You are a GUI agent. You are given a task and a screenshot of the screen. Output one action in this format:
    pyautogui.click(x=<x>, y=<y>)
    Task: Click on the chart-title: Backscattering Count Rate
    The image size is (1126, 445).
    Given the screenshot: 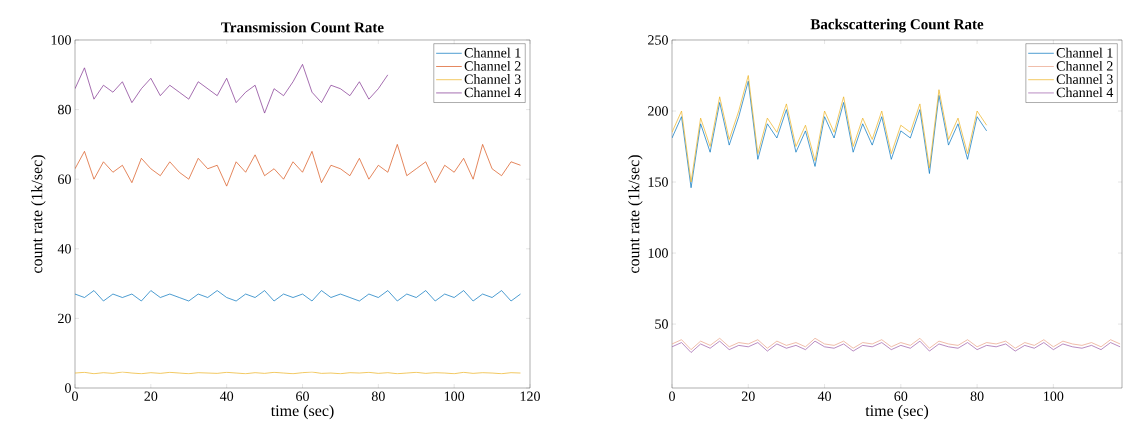 What is the action you would take?
    pyautogui.click(x=897, y=25)
    